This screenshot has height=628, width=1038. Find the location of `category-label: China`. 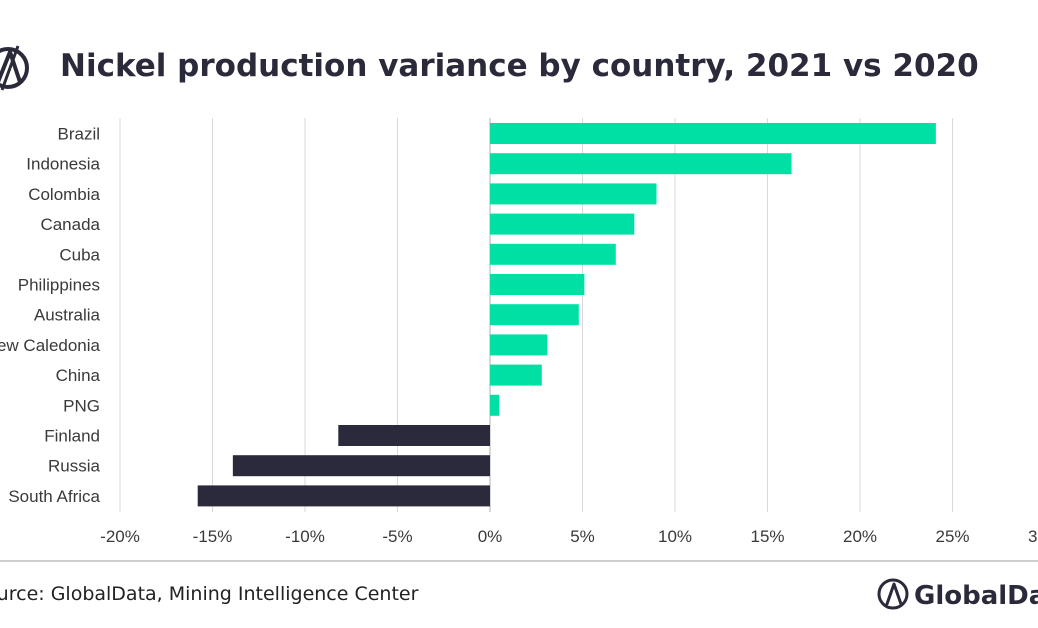

category-label: China is located at coordinates (78, 375).